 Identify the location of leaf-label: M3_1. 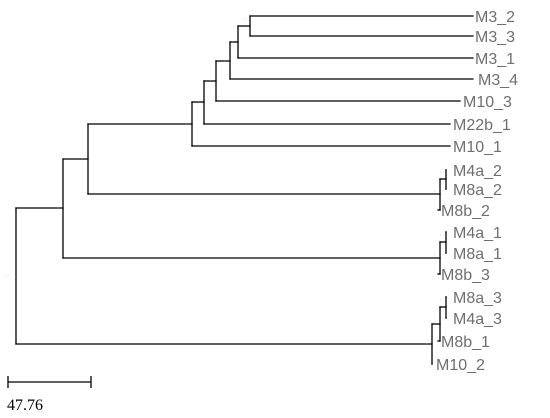
(495, 59).